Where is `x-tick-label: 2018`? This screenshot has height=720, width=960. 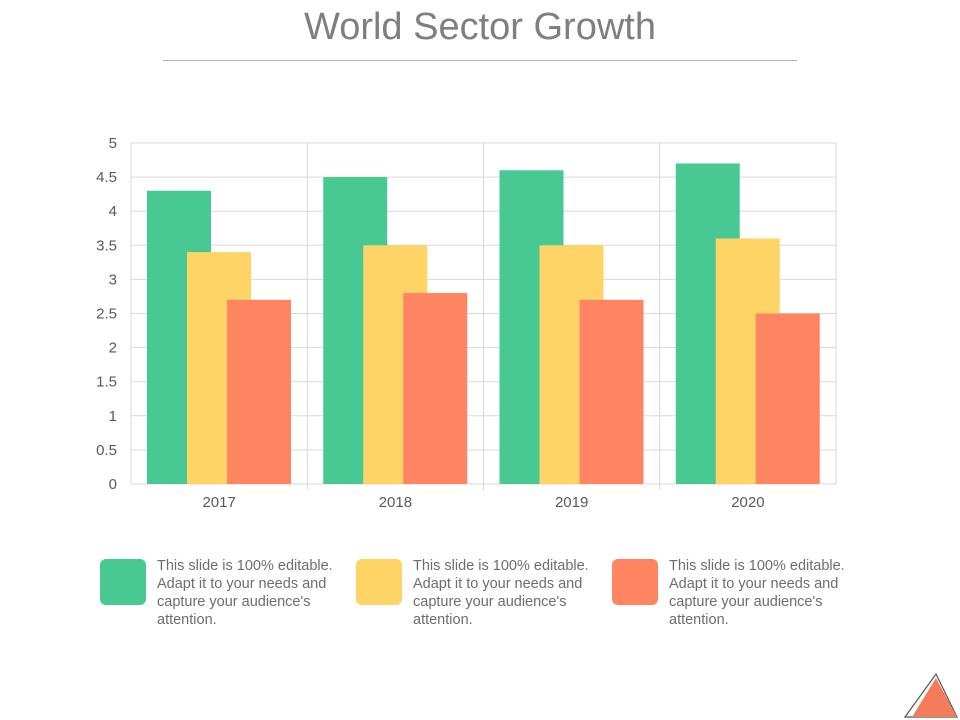
x-tick-label: 2018 is located at coordinates (395, 502).